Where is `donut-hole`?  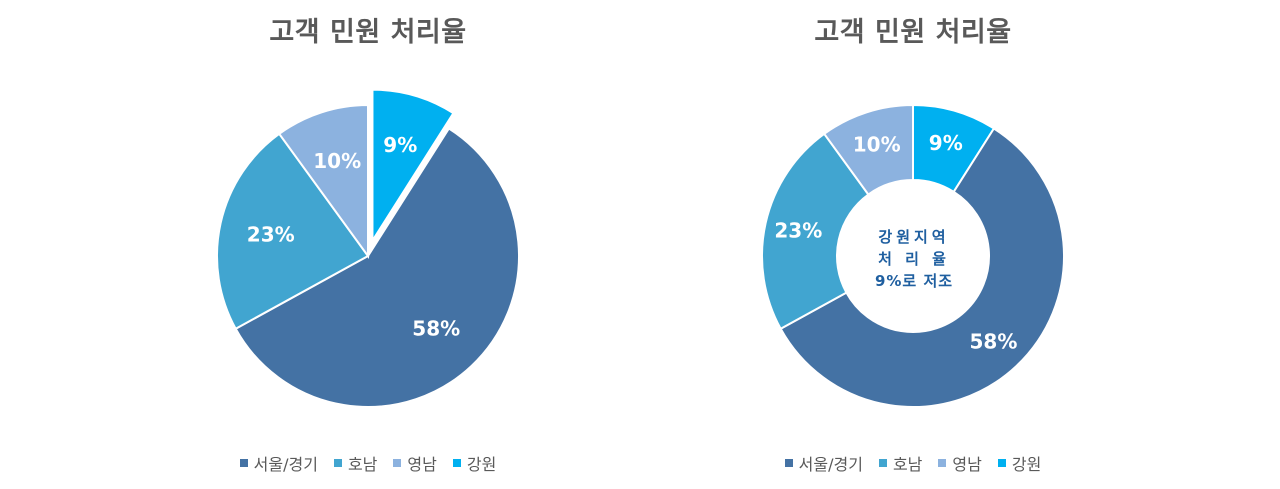 donut-hole is located at coordinates (913, 256).